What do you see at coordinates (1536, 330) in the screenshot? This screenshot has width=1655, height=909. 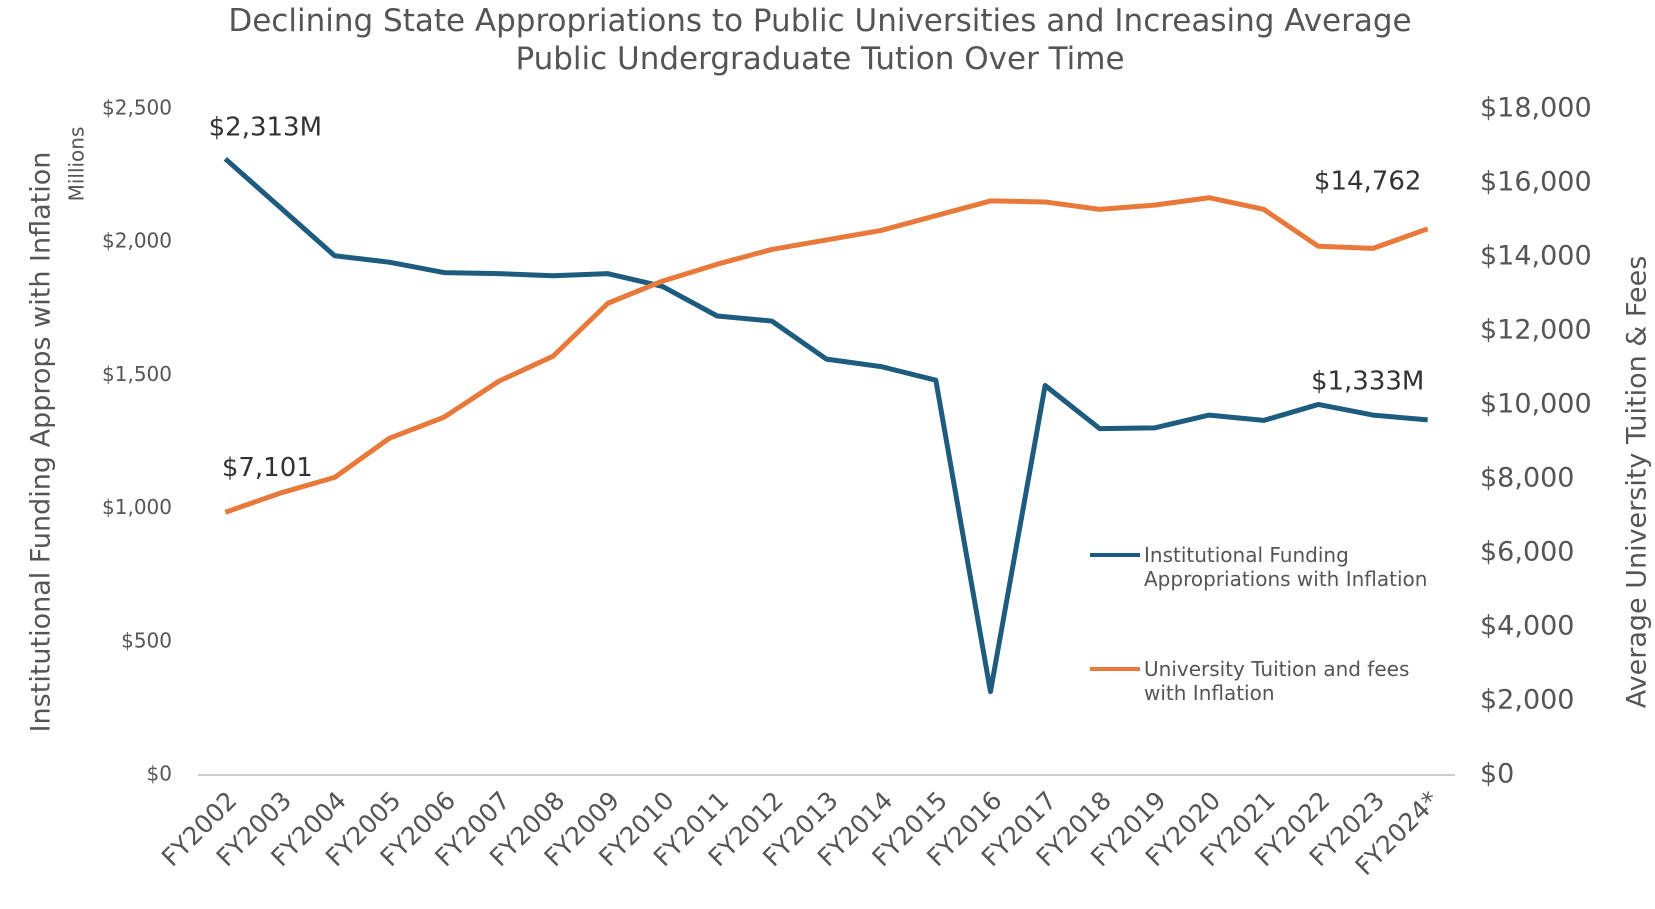 I see `y2-tick-label: $12,000` at bounding box center [1536, 330].